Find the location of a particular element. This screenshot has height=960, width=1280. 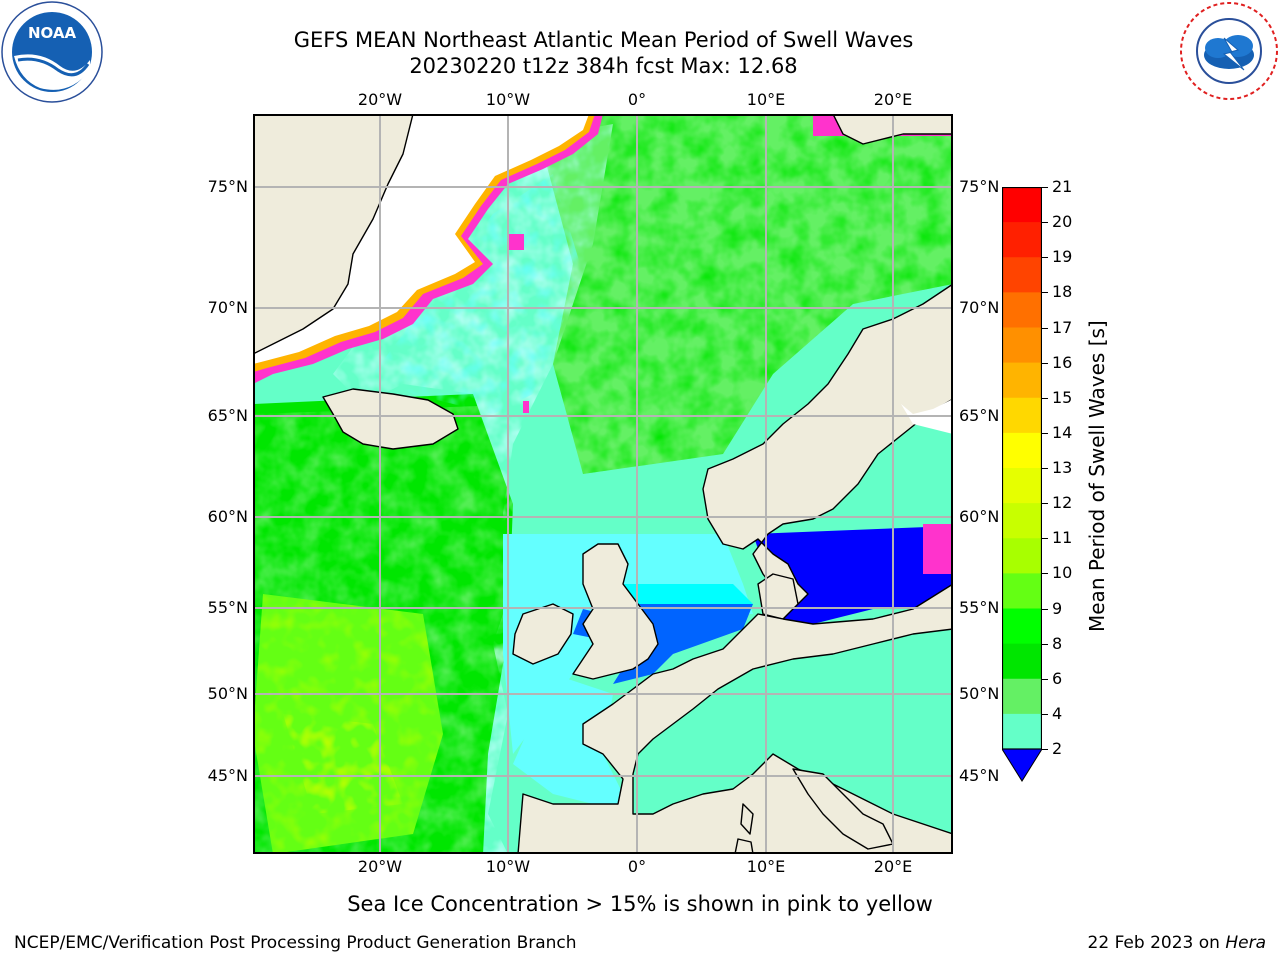

footer-machine: Hera is located at coordinates (1245, 943).